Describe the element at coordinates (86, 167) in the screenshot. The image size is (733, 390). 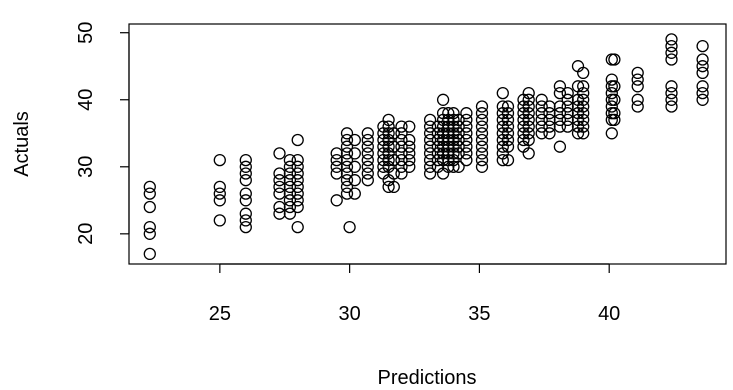
I see `y-tick-label: 30` at that location.